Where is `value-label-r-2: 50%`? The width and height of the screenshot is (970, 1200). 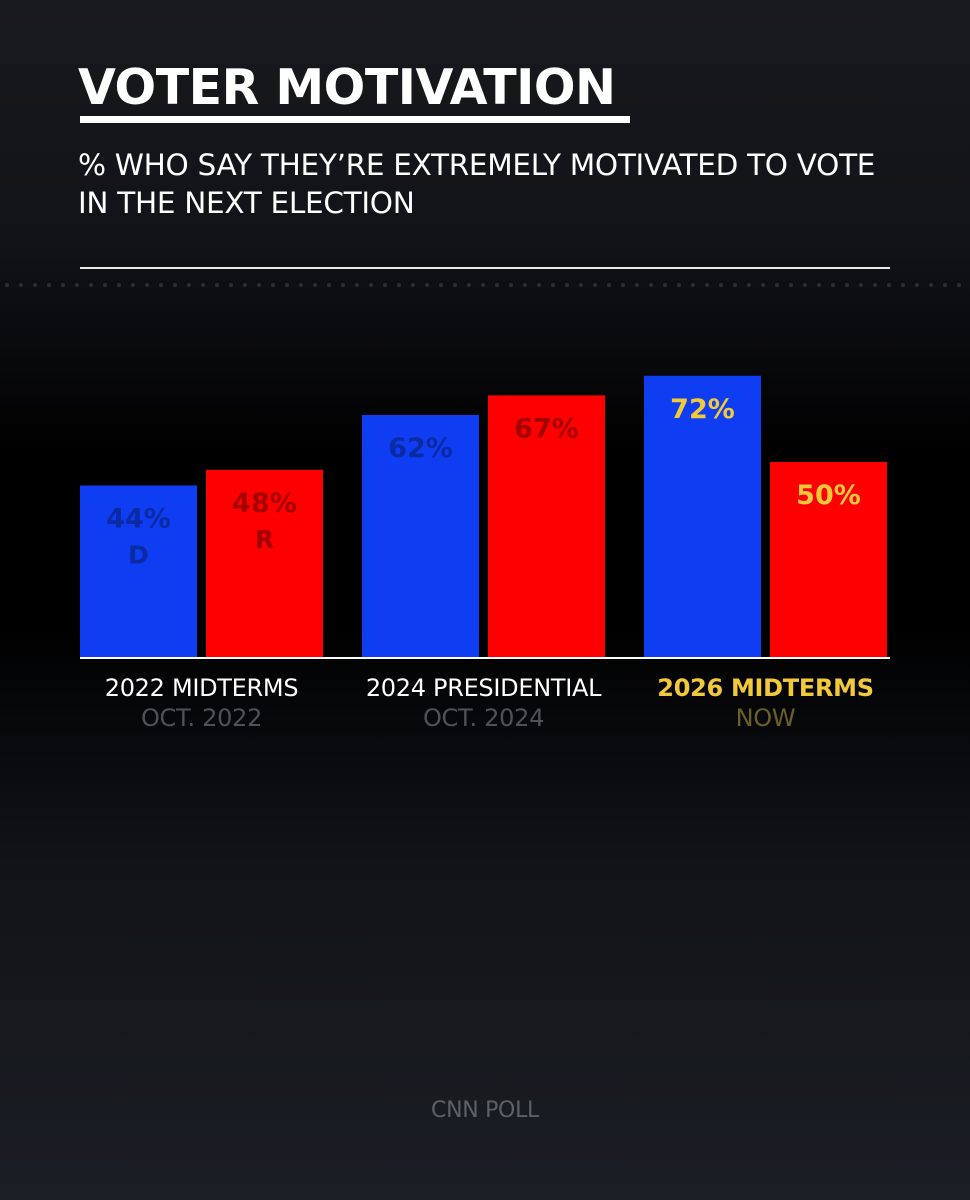
value-label-r-2: 50% is located at coordinates (828, 495).